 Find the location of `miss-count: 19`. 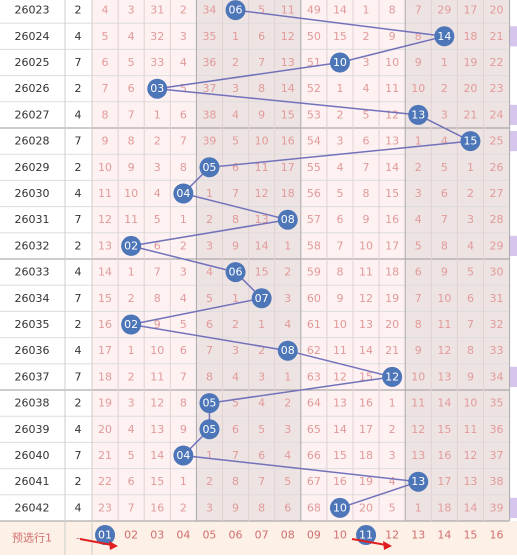

miss-count: 19 is located at coordinates (392, 298).